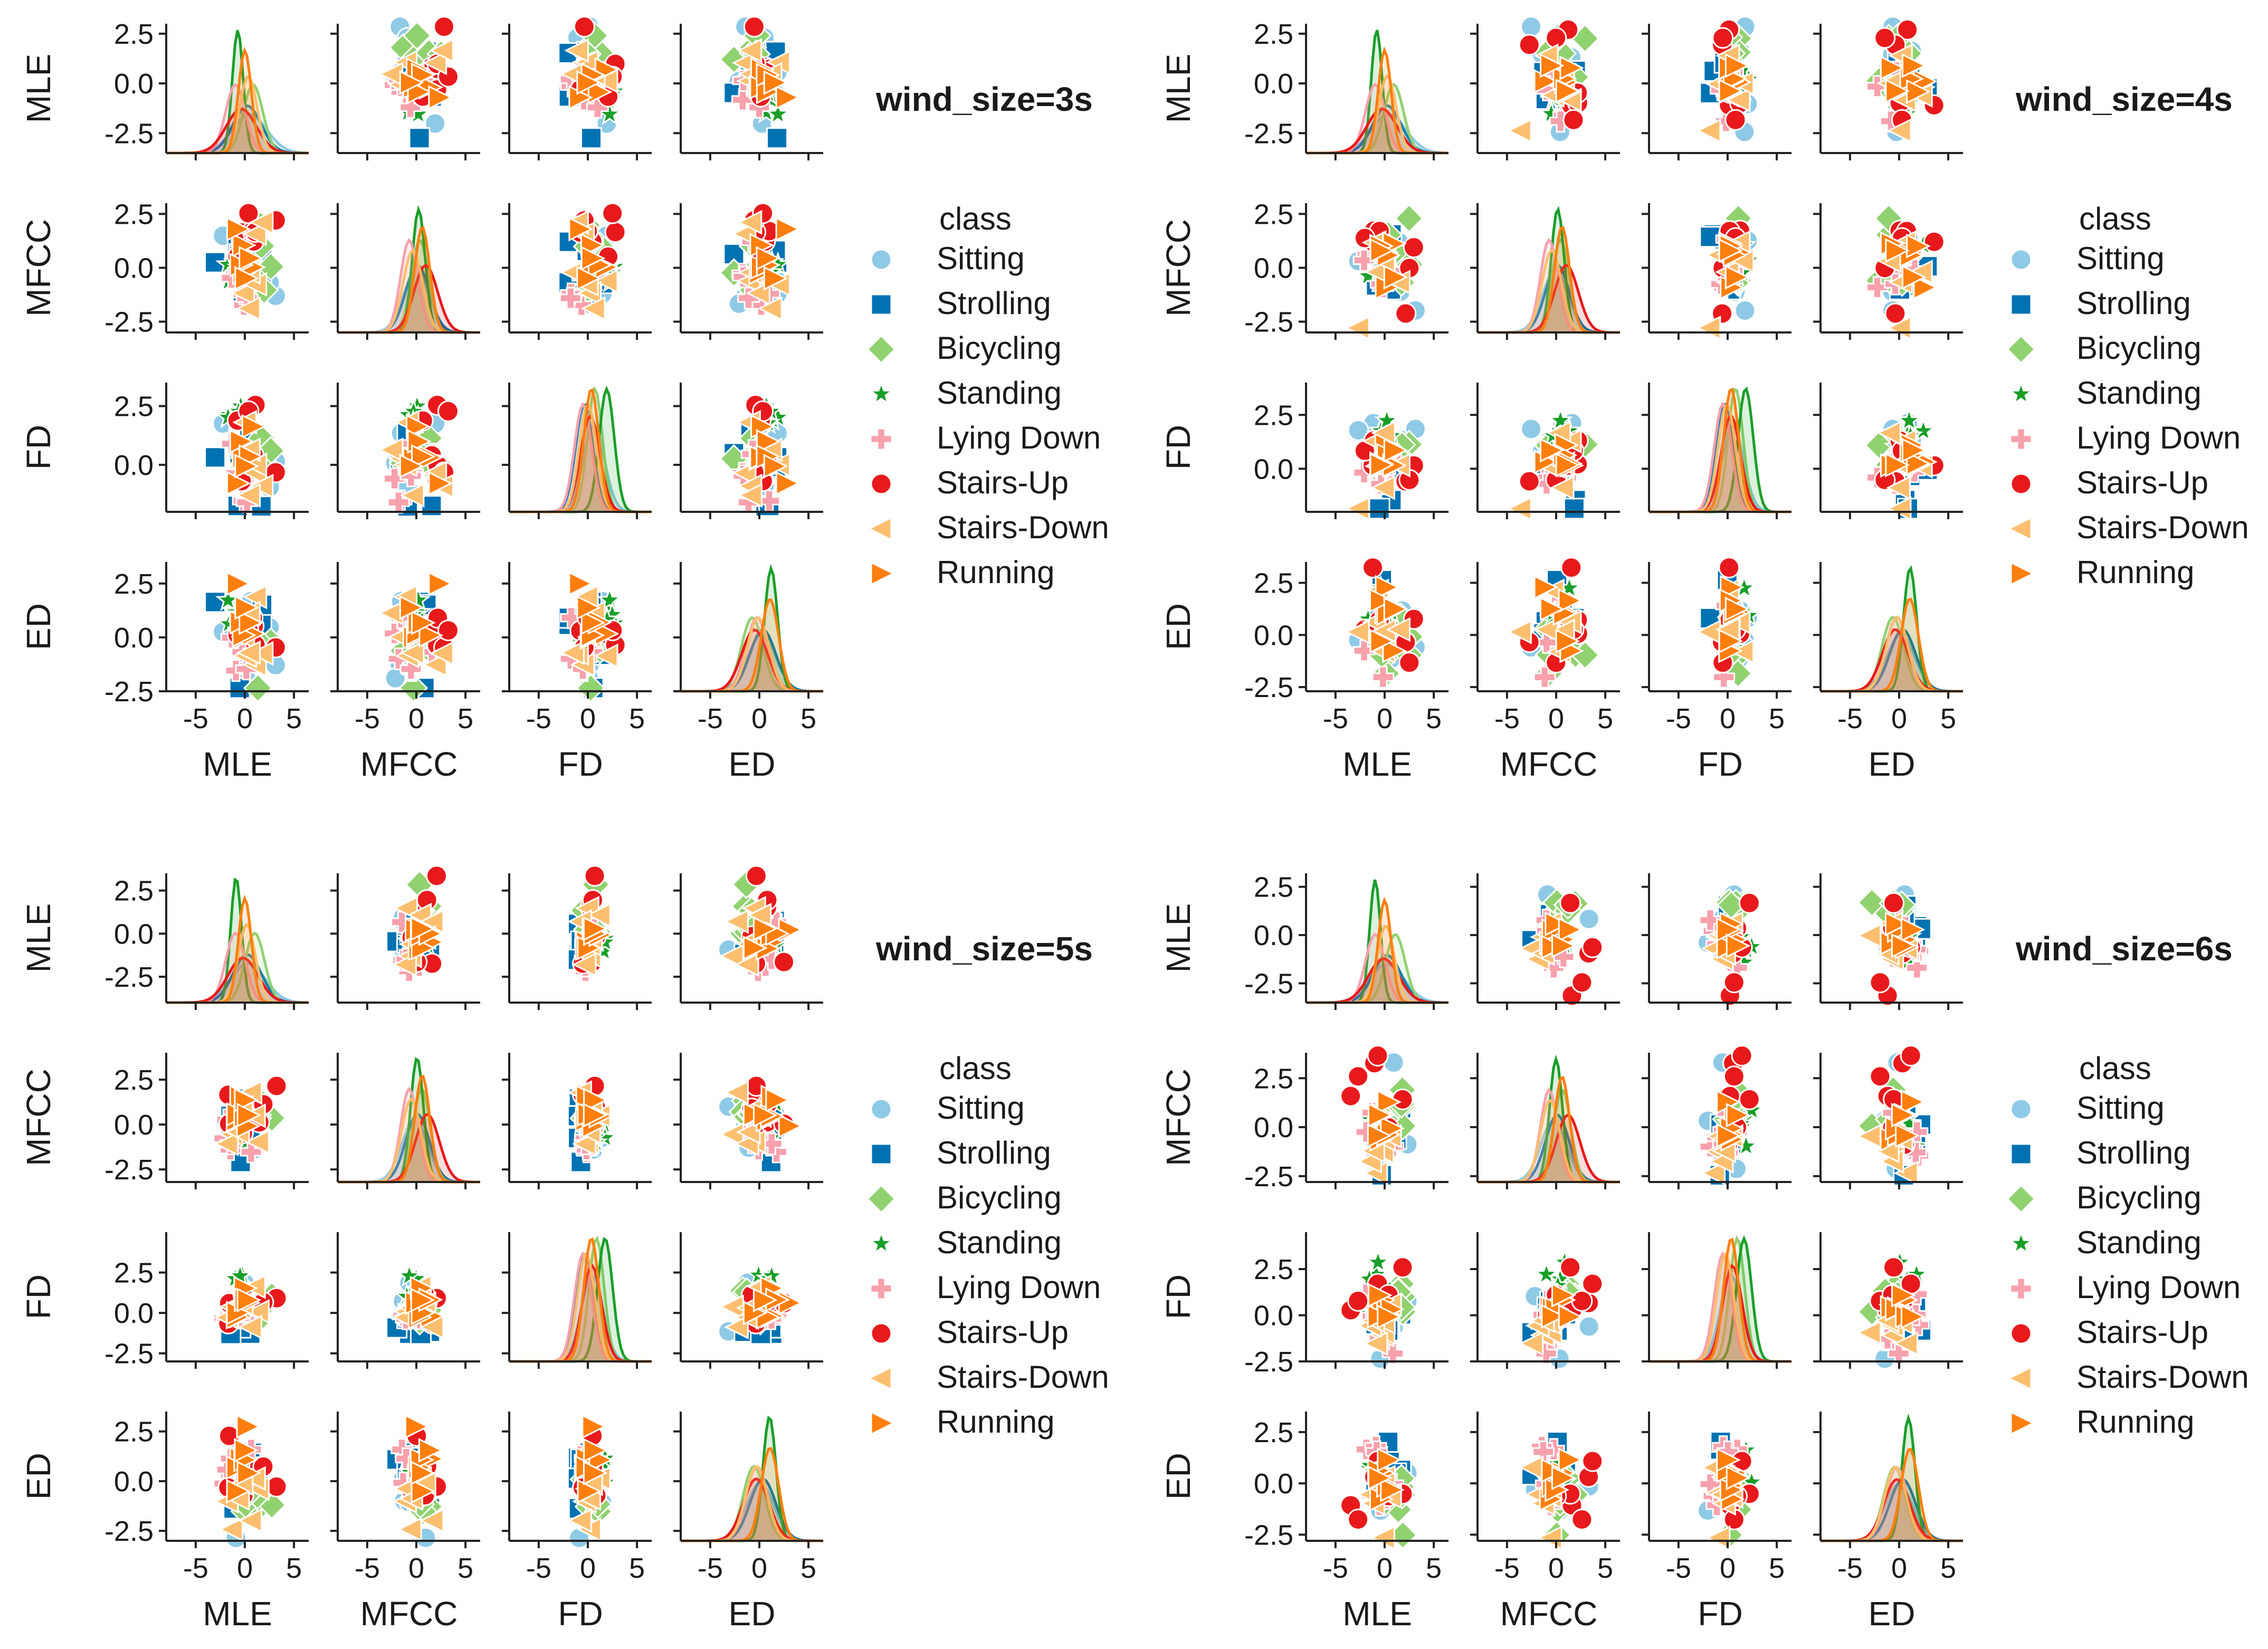 The width and height of the screenshot is (2268, 1649). What do you see at coordinates (1377, 764) in the screenshot?
I see `x-axis-label-mle: MLE` at bounding box center [1377, 764].